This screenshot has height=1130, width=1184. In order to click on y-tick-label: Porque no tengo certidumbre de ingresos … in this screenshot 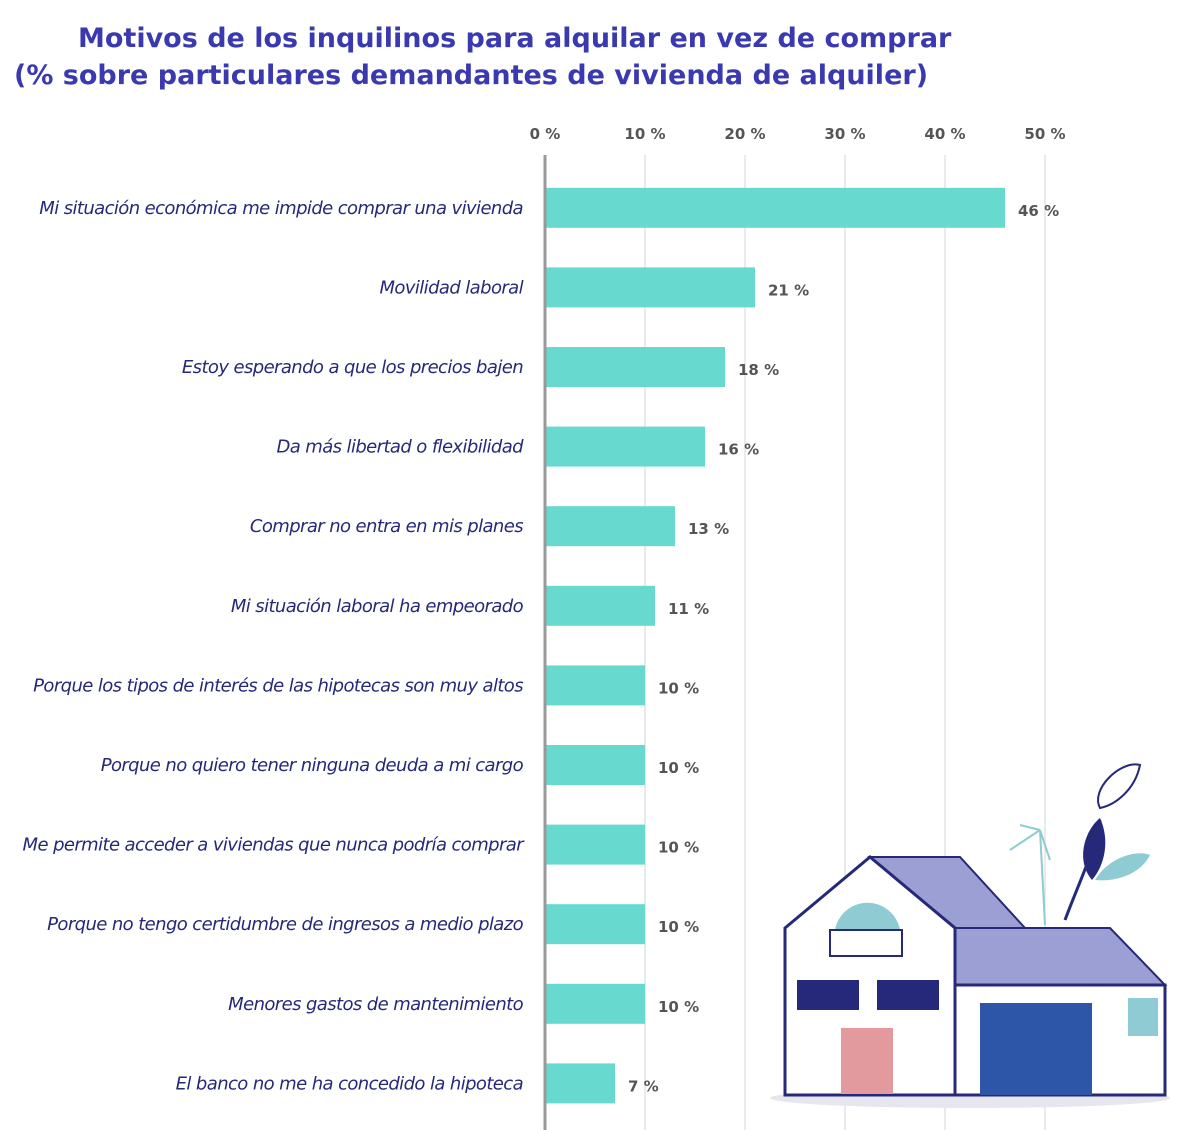, I will do `click(285, 924)`.